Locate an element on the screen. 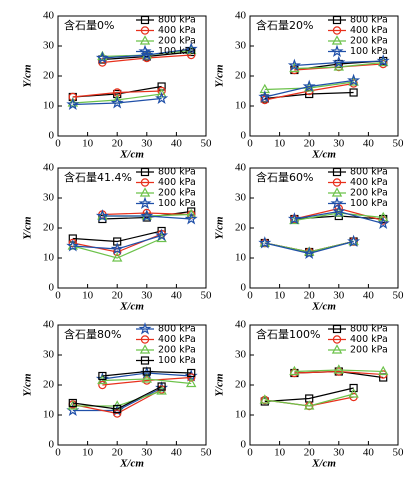  x-tick-label: 50 is located at coordinates (399, 453).